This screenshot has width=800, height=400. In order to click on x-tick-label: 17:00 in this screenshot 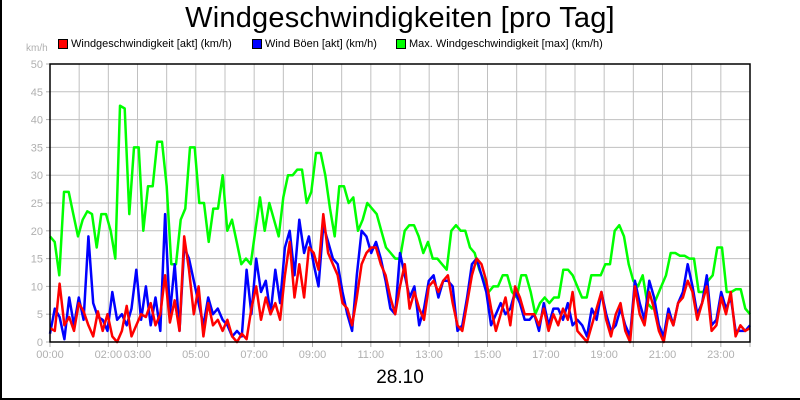, I will do `click(546, 355)`.